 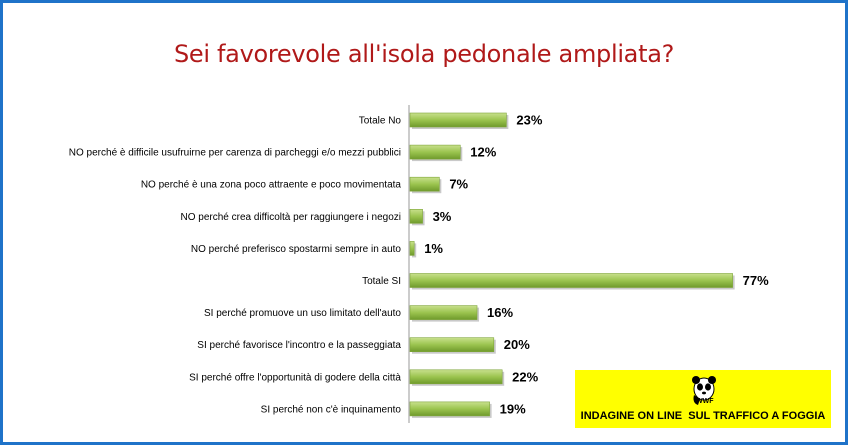 I want to click on category-label: SI perché non c'è inquinamento, so click(x=331, y=409).